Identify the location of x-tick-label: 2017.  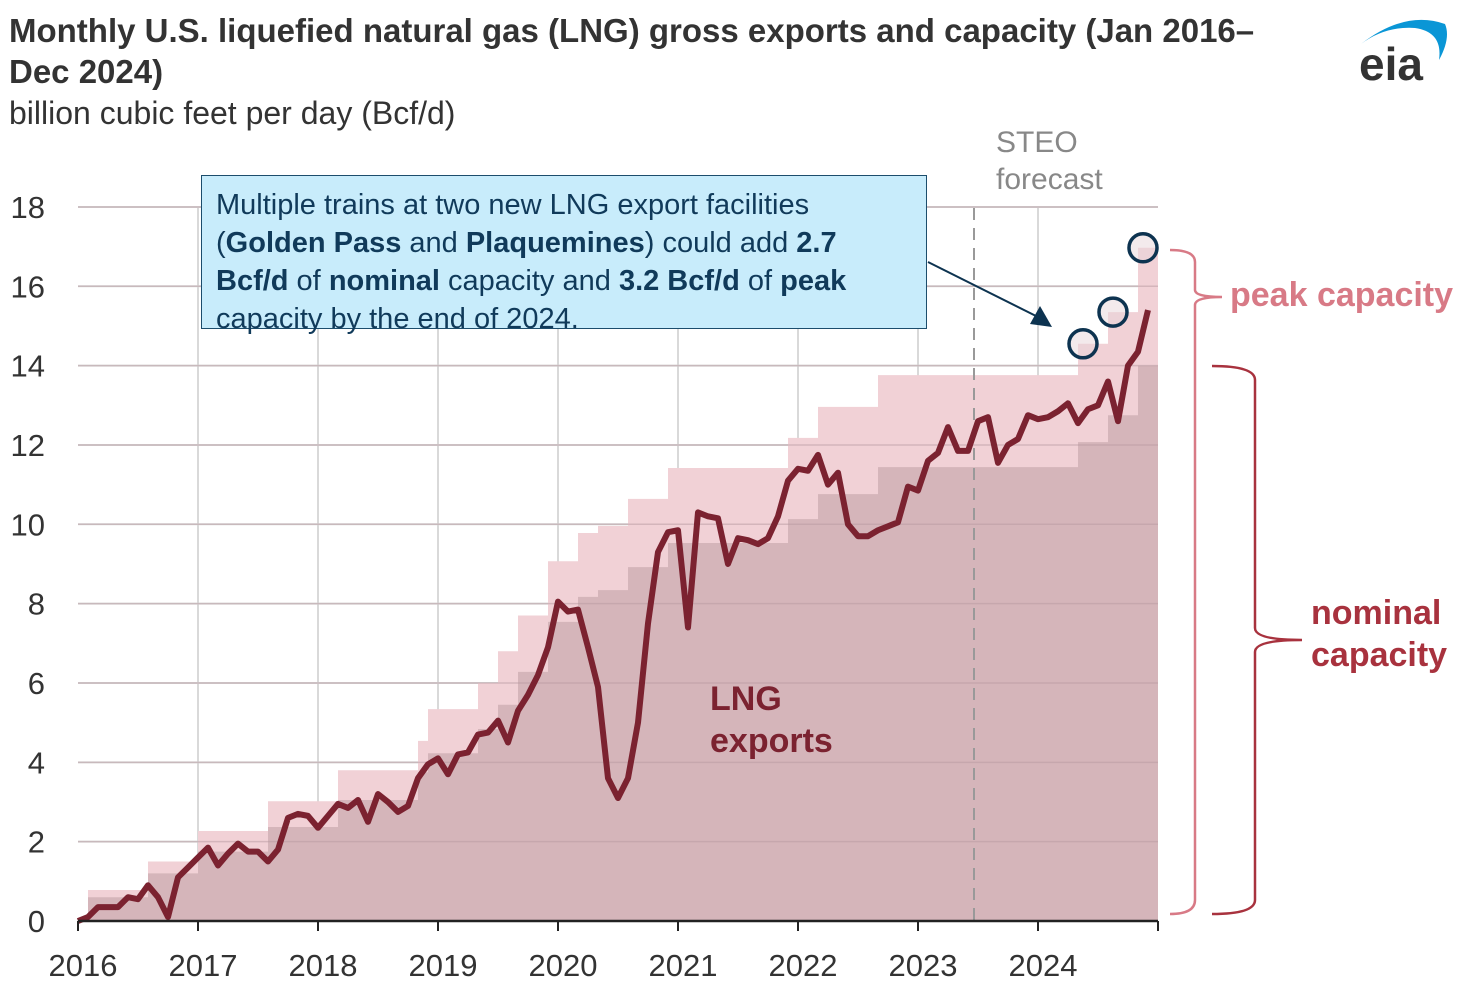
(203, 965).